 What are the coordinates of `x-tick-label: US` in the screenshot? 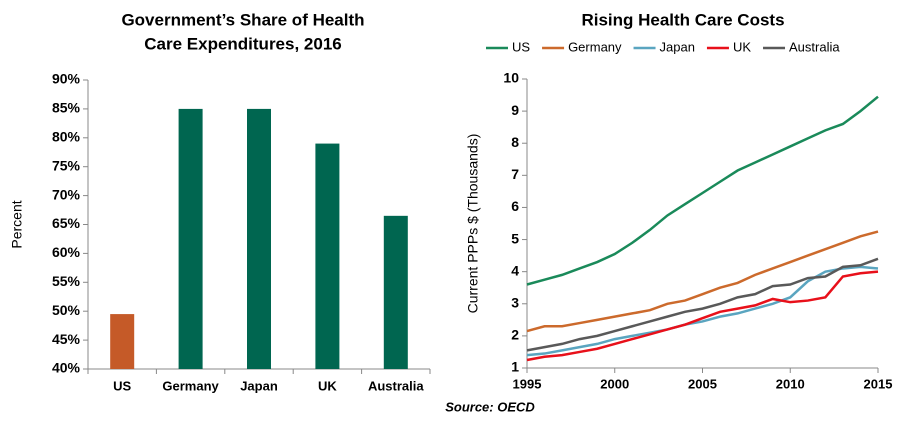 It's located at (122, 385).